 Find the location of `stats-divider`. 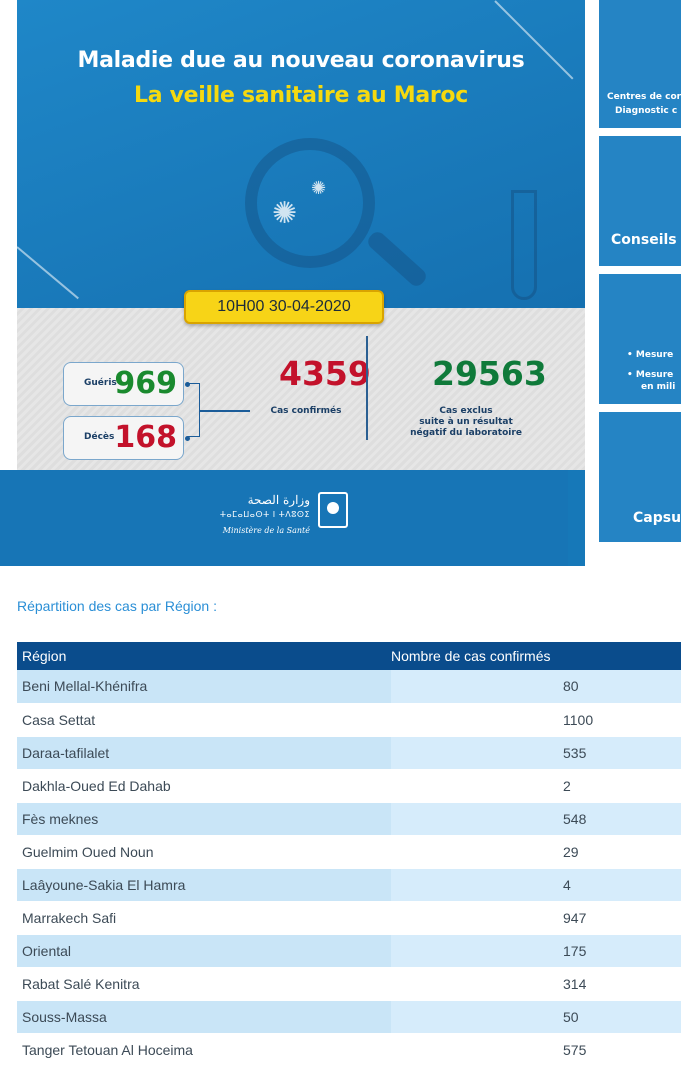

stats-divider is located at coordinates (367, 388).